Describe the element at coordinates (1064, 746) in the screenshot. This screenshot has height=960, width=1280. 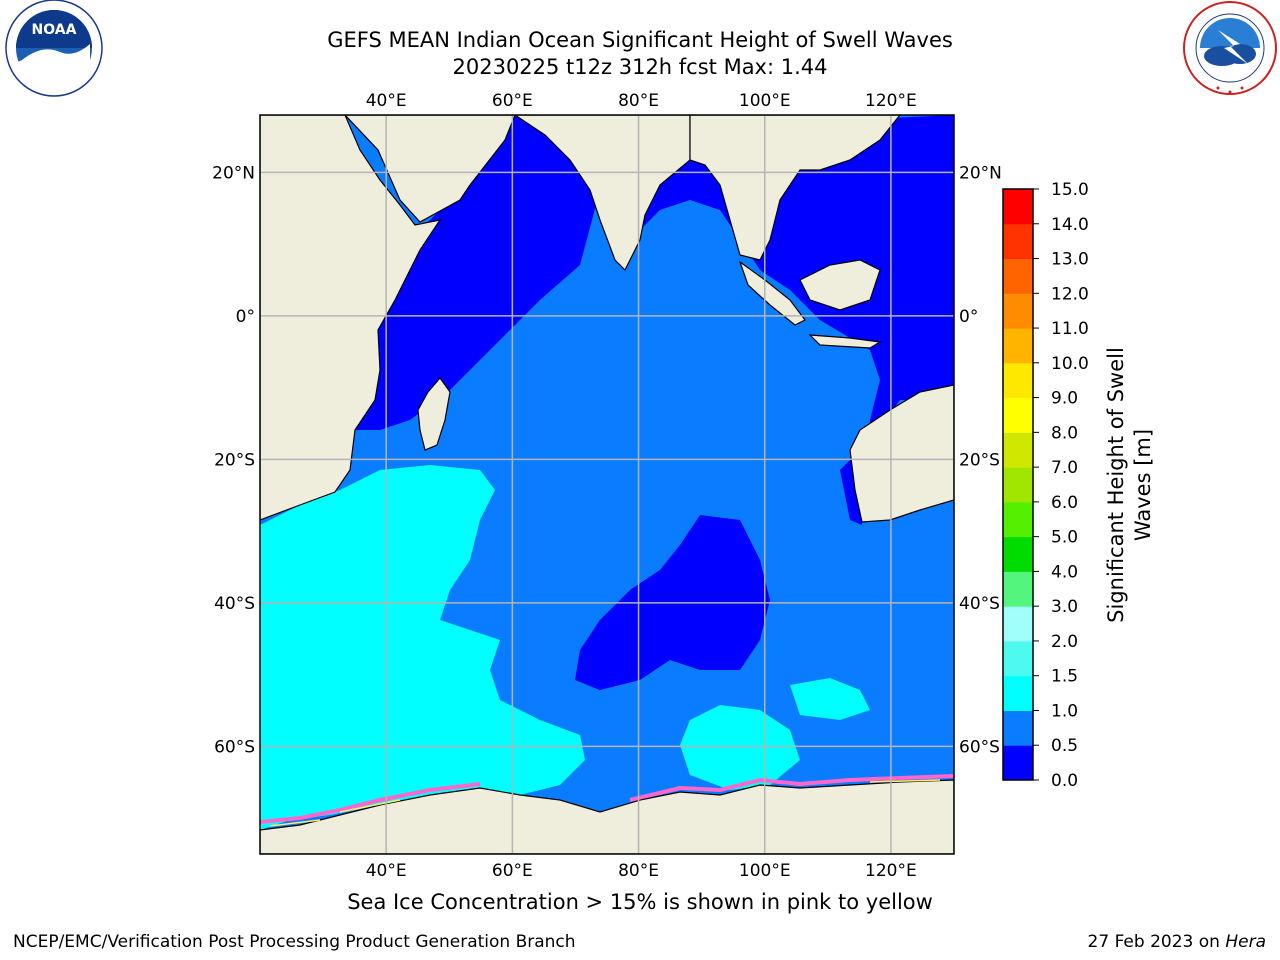
I see `colorbar-tick-label: 0.5` at that location.